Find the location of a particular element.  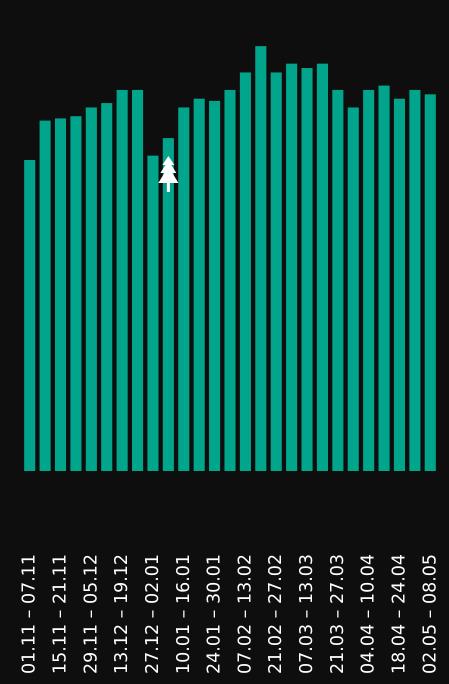

x-tick-label: 21.03 – 27.03 is located at coordinates (338, 614).